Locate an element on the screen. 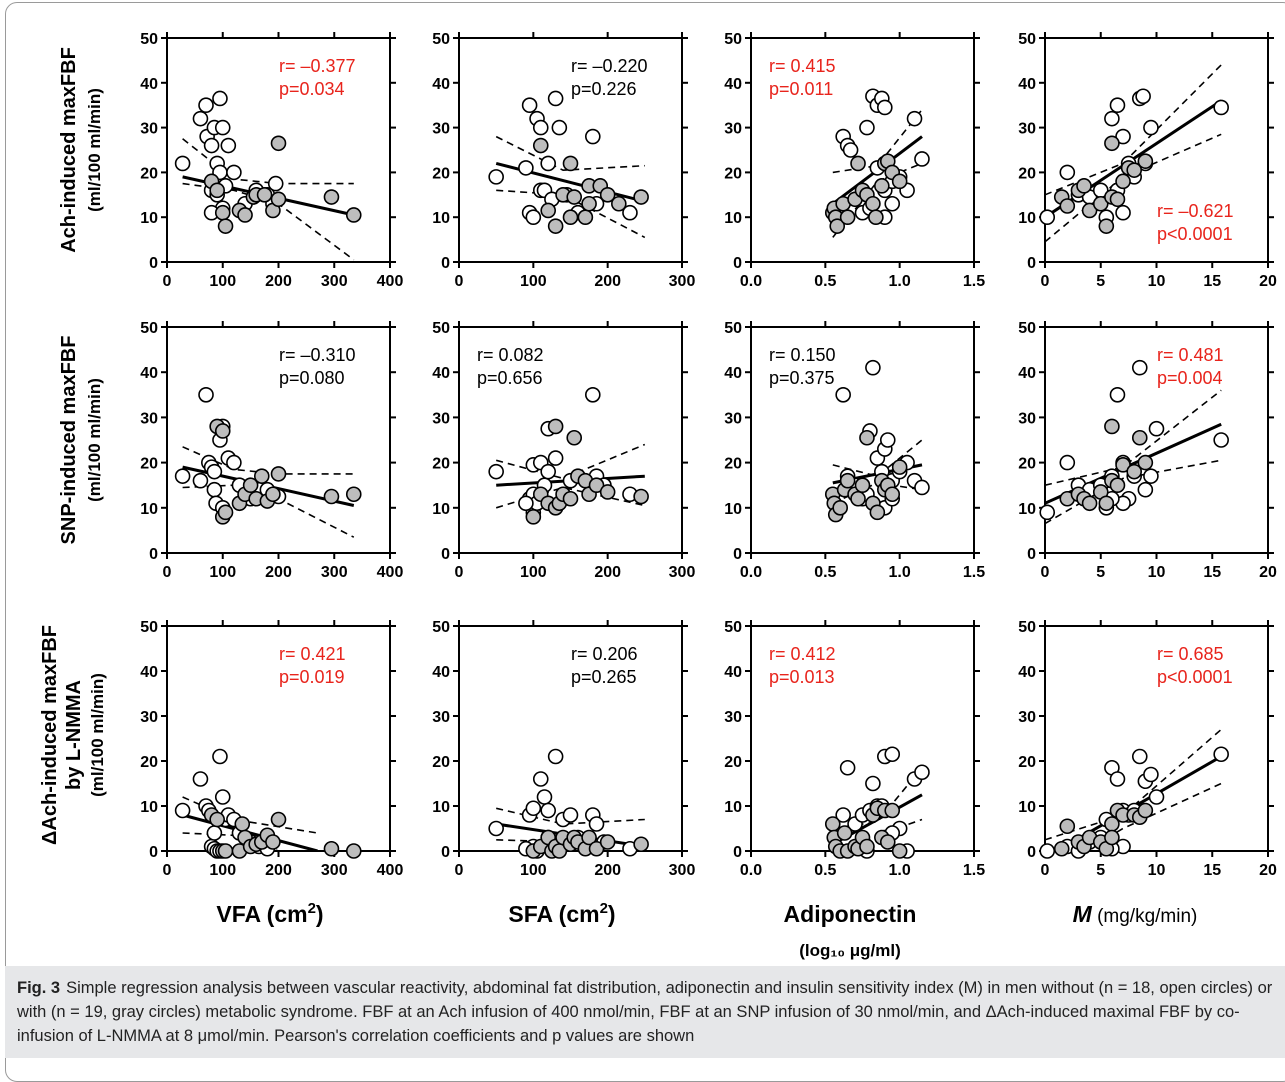 This screenshot has width=1285, height=1082. panel-1-1: 0 10 20 30 40 50 0 100 200 300 r= 0.082 p=0.656 is located at coordinates (563, 450).